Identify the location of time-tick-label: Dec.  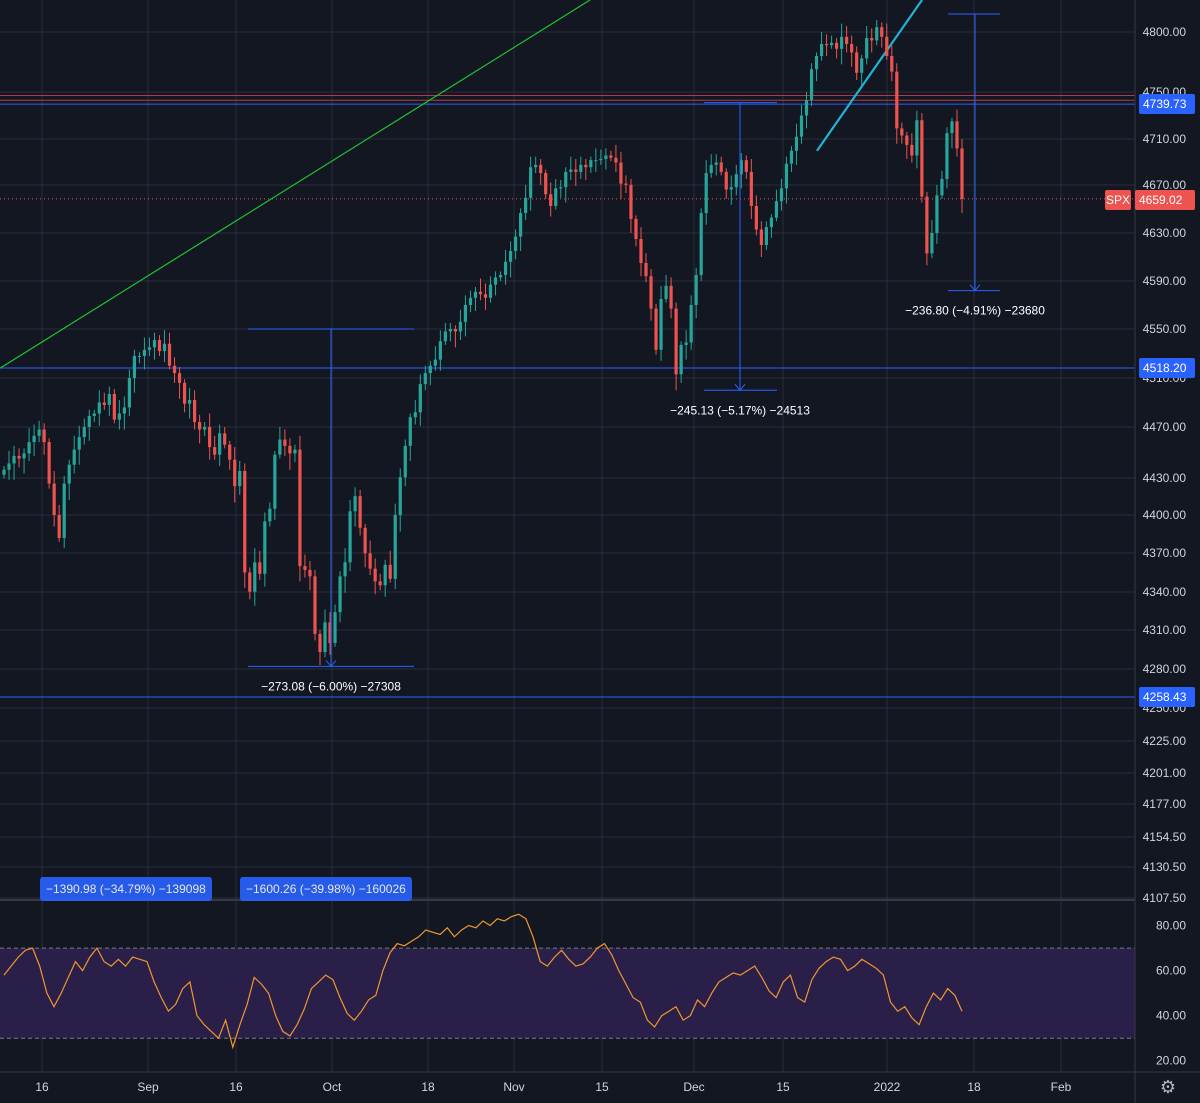
(693, 1087).